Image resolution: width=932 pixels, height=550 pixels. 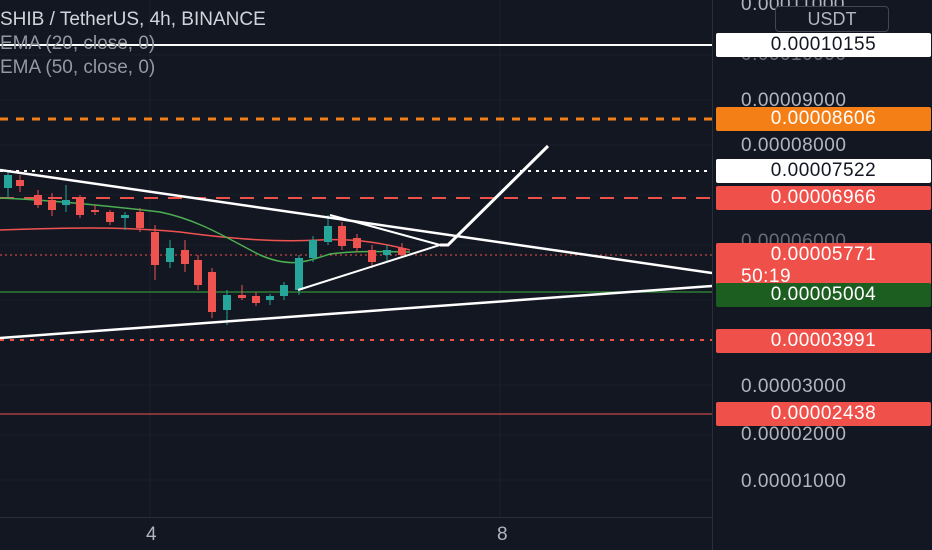 What do you see at coordinates (823, 414) in the screenshot?
I see `price-badge-red-low: 0.00002438` at bounding box center [823, 414].